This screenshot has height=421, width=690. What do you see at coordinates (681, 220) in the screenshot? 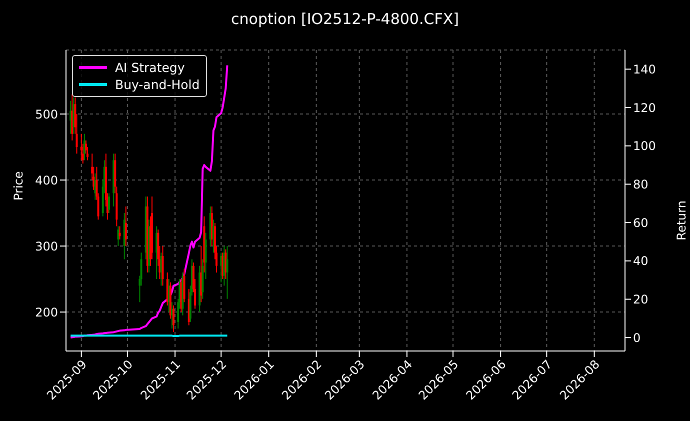
I see `y2-axis-title: Return` at bounding box center [681, 220].